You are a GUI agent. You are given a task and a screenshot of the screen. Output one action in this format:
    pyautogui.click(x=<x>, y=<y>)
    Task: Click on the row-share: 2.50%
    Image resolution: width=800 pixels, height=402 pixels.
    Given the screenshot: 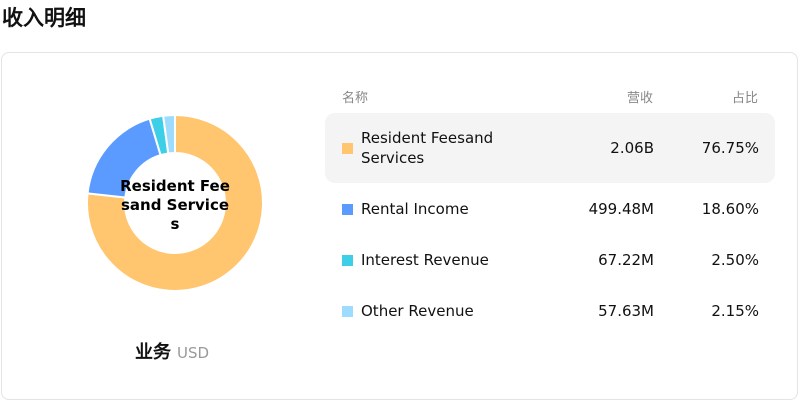 What is the action you would take?
    pyautogui.click(x=735, y=260)
    